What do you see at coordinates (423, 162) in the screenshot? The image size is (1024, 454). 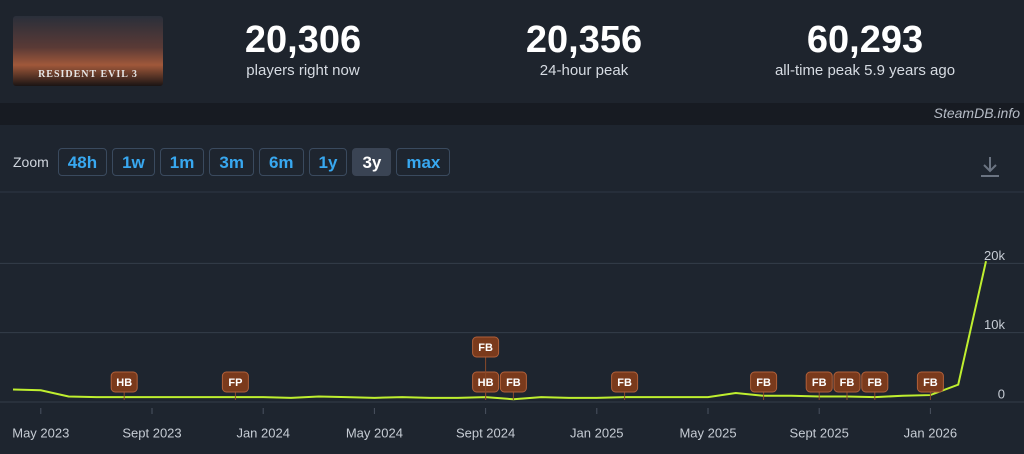 I see `zoom-button: max` at bounding box center [423, 162].